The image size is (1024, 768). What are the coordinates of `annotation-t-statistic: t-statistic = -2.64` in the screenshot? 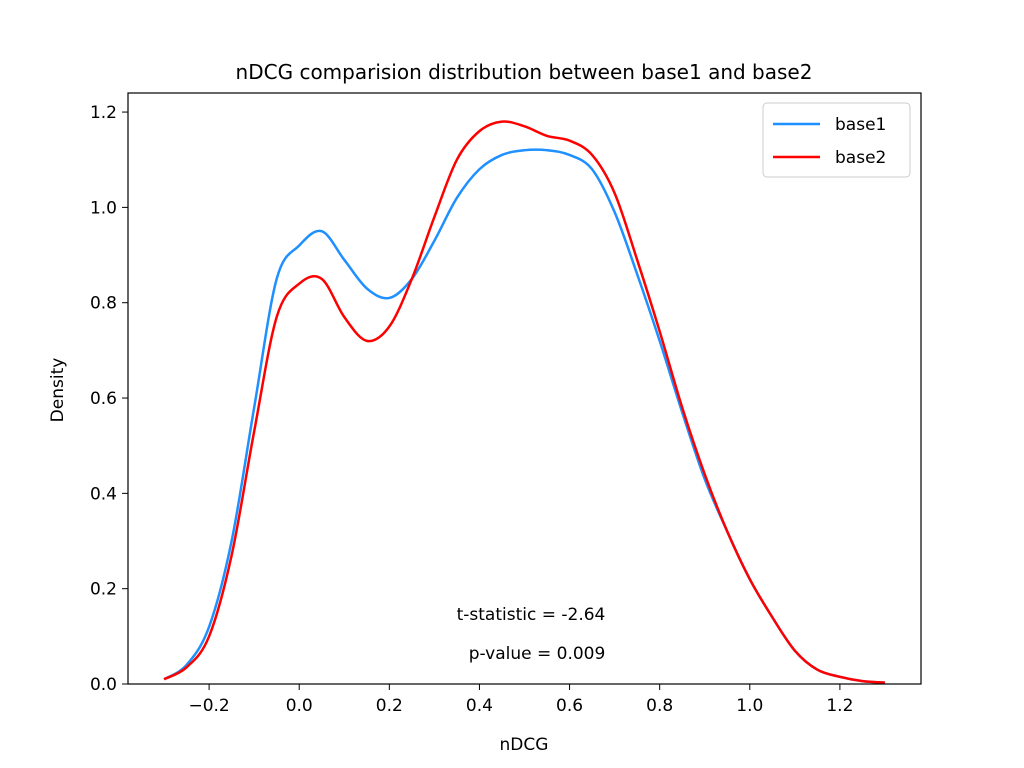 It's located at (531, 615).